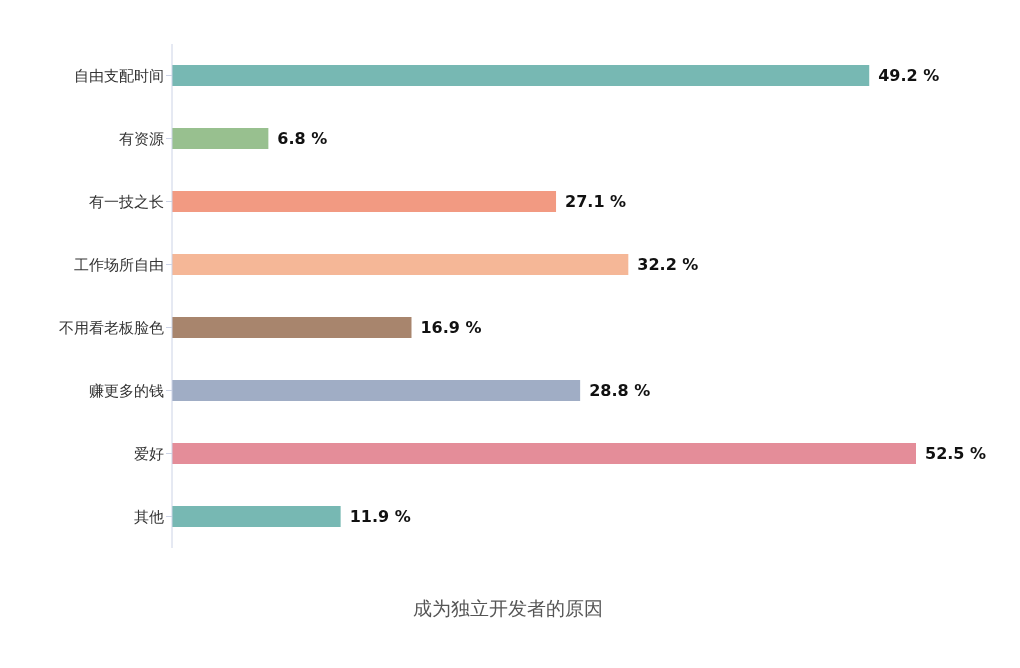 This screenshot has height=668, width=1020. What do you see at coordinates (451, 327) in the screenshot?
I see `data-label: 16.9 %` at bounding box center [451, 327].